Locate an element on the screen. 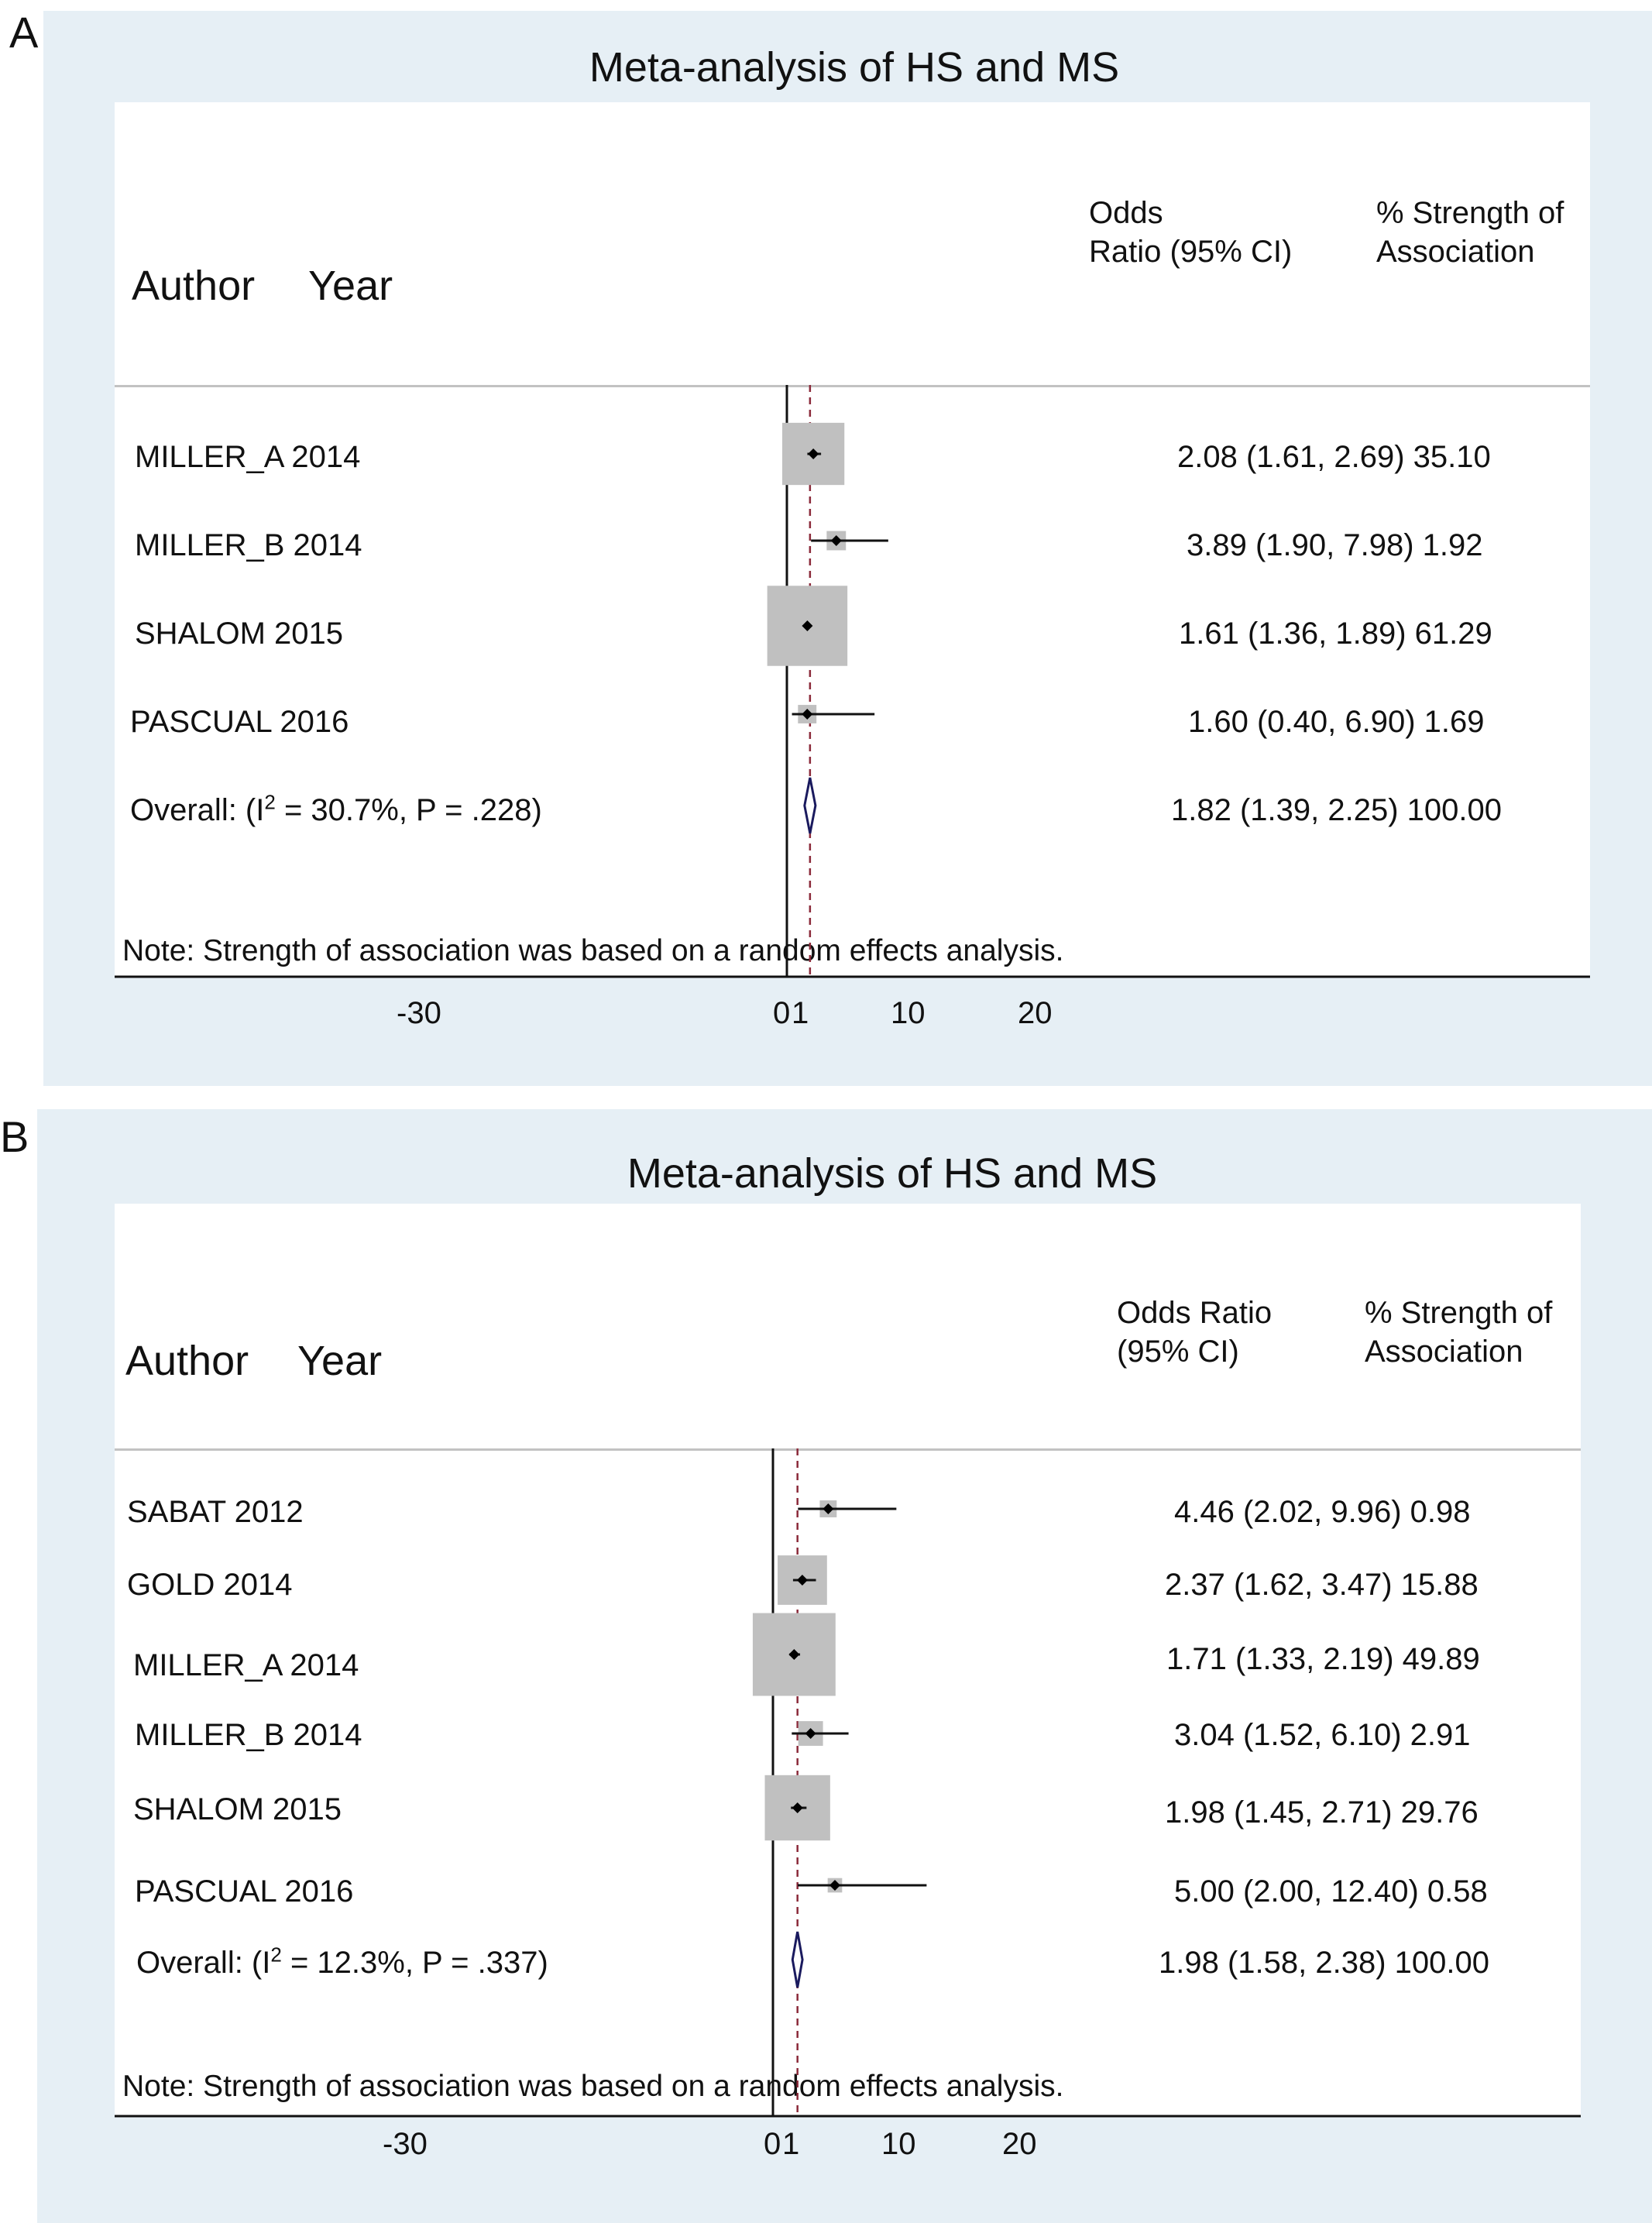 The image size is (1652, 2223). overall-label: Overall: (I2 = 12.3%, P = .337) is located at coordinates (342, 1961).